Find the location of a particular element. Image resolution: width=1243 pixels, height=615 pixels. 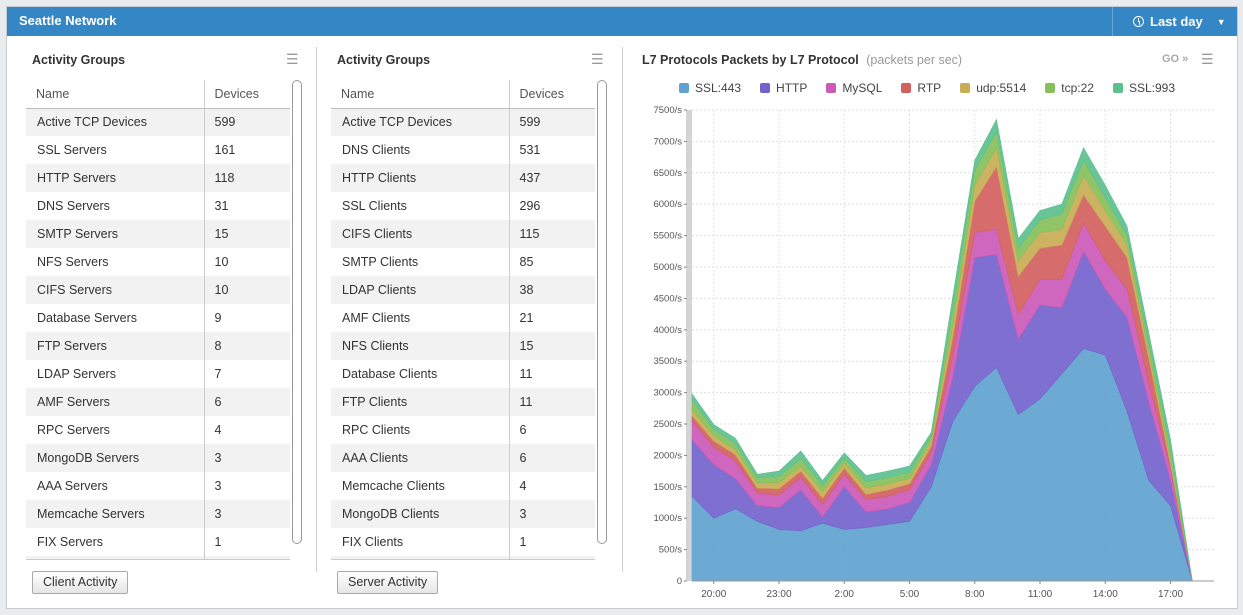

y-tick-label: 7500/s is located at coordinates (667, 110).